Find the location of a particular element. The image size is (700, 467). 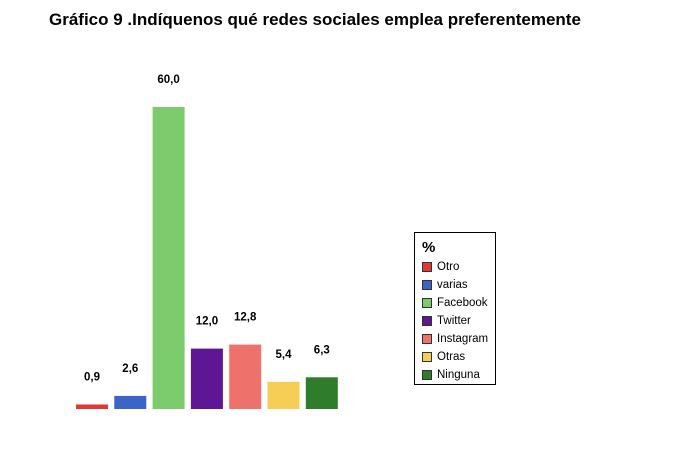

data-label-instagram: 12,8 is located at coordinates (245, 318).